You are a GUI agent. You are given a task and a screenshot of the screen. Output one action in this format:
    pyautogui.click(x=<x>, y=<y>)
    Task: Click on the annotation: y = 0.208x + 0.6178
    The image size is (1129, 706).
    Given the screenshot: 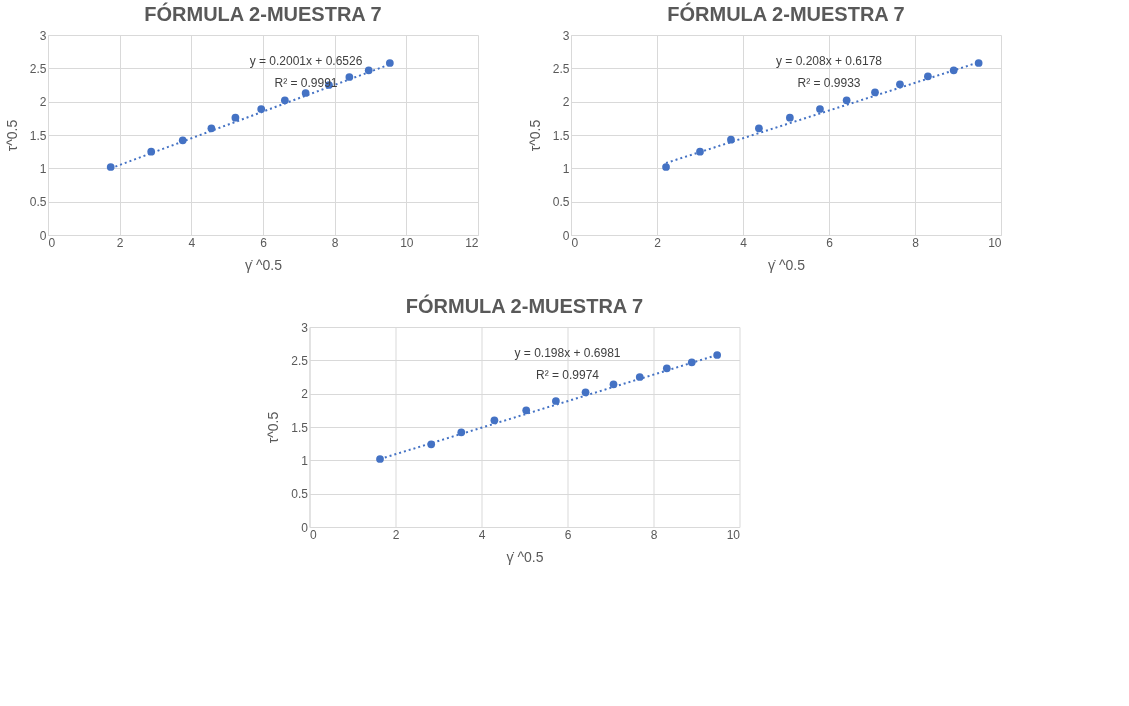 What is the action you would take?
    pyautogui.click(x=829, y=61)
    